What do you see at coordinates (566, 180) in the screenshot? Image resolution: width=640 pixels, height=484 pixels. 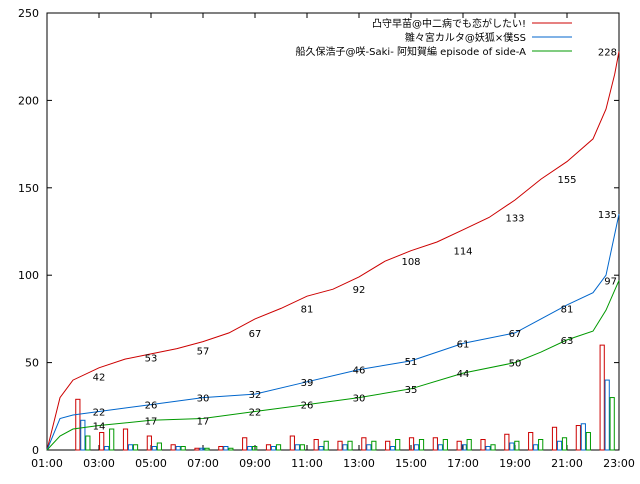 I see `data-label: 155` at bounding box center [566, 180].